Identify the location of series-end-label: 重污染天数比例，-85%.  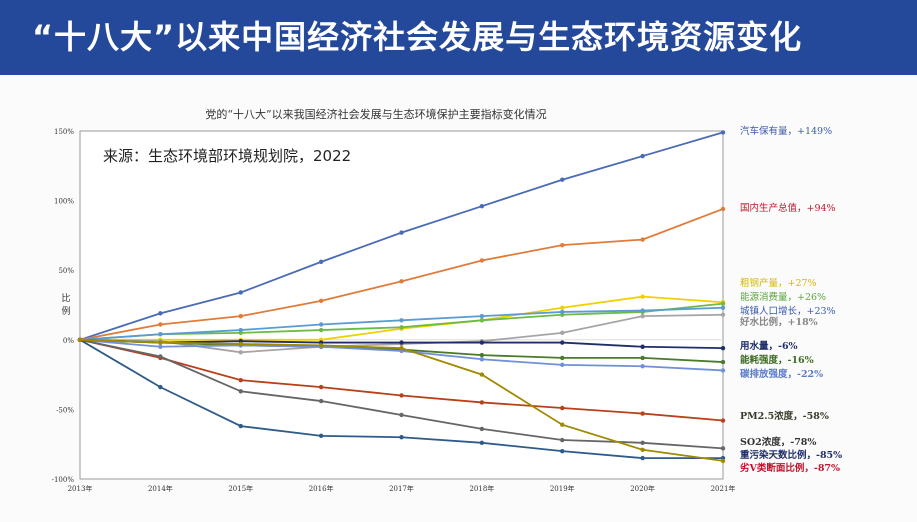
(791, 455).